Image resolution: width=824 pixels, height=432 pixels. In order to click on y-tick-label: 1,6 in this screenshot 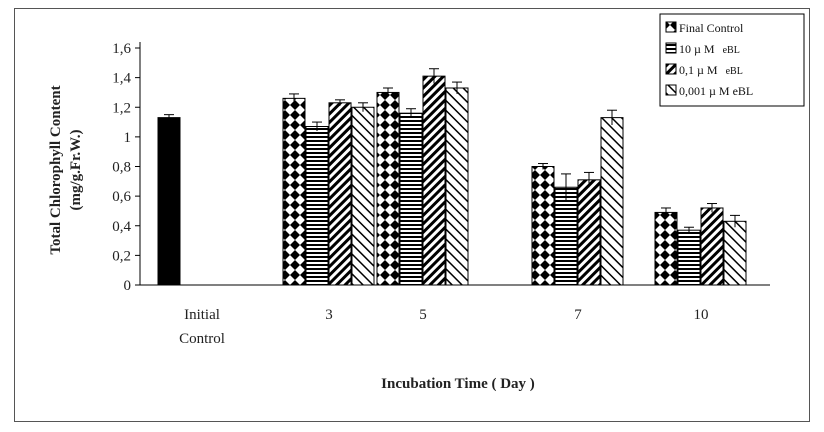, I will do `click(121, 49)`.